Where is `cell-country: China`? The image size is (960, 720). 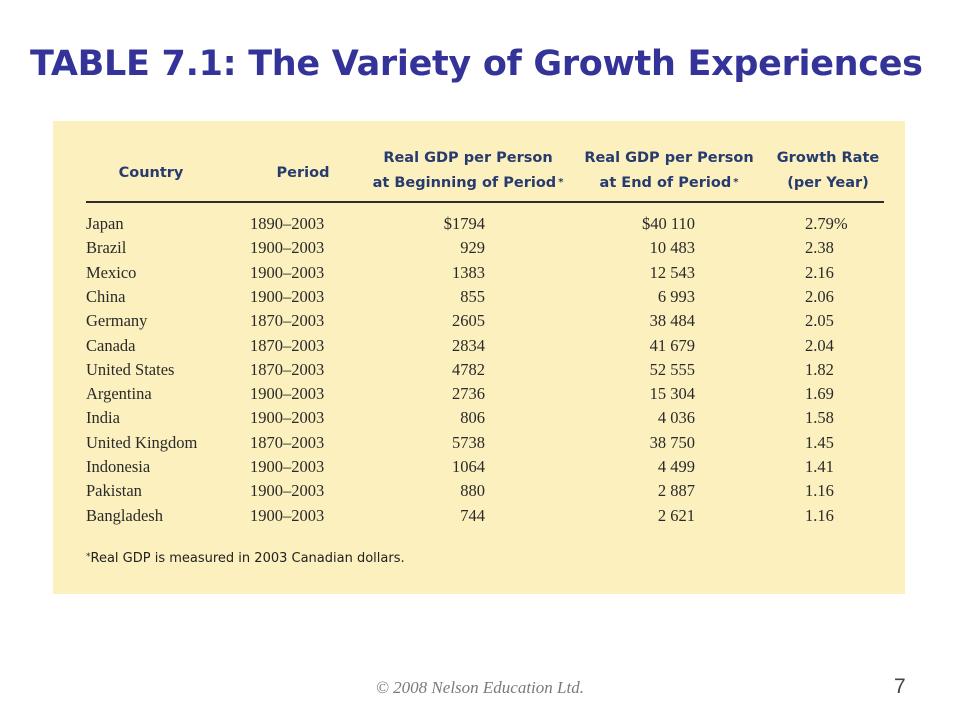 cell-country: China is located at coordinates (106, 296).